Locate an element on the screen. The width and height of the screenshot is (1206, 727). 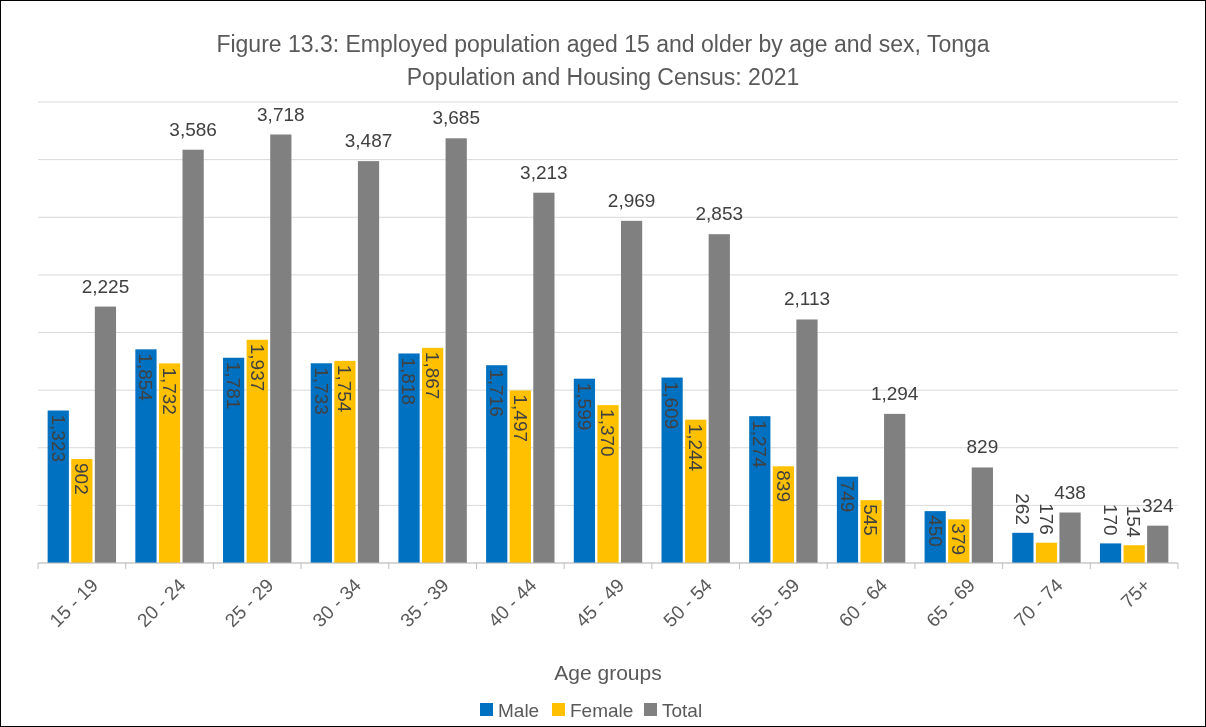
chart-title: Figure 13.3: Employed population aged 15 and older by age and sex, Tonga Population and Housing Census: 2021 is located at coordinates (603, 60).